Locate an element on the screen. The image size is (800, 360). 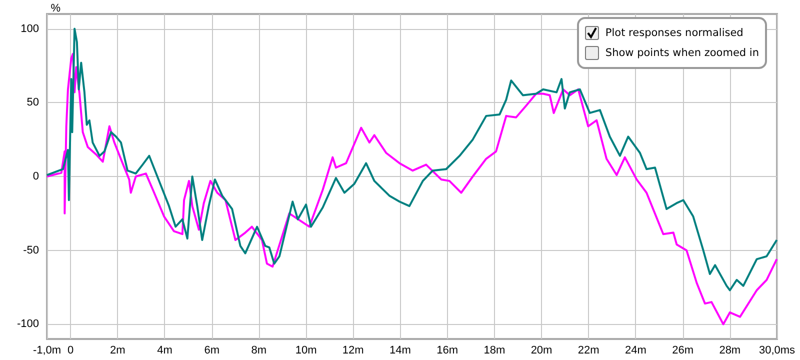
options-panel: Plot responses normalised Show points when zoomed in is located at coordinates (672, 43).